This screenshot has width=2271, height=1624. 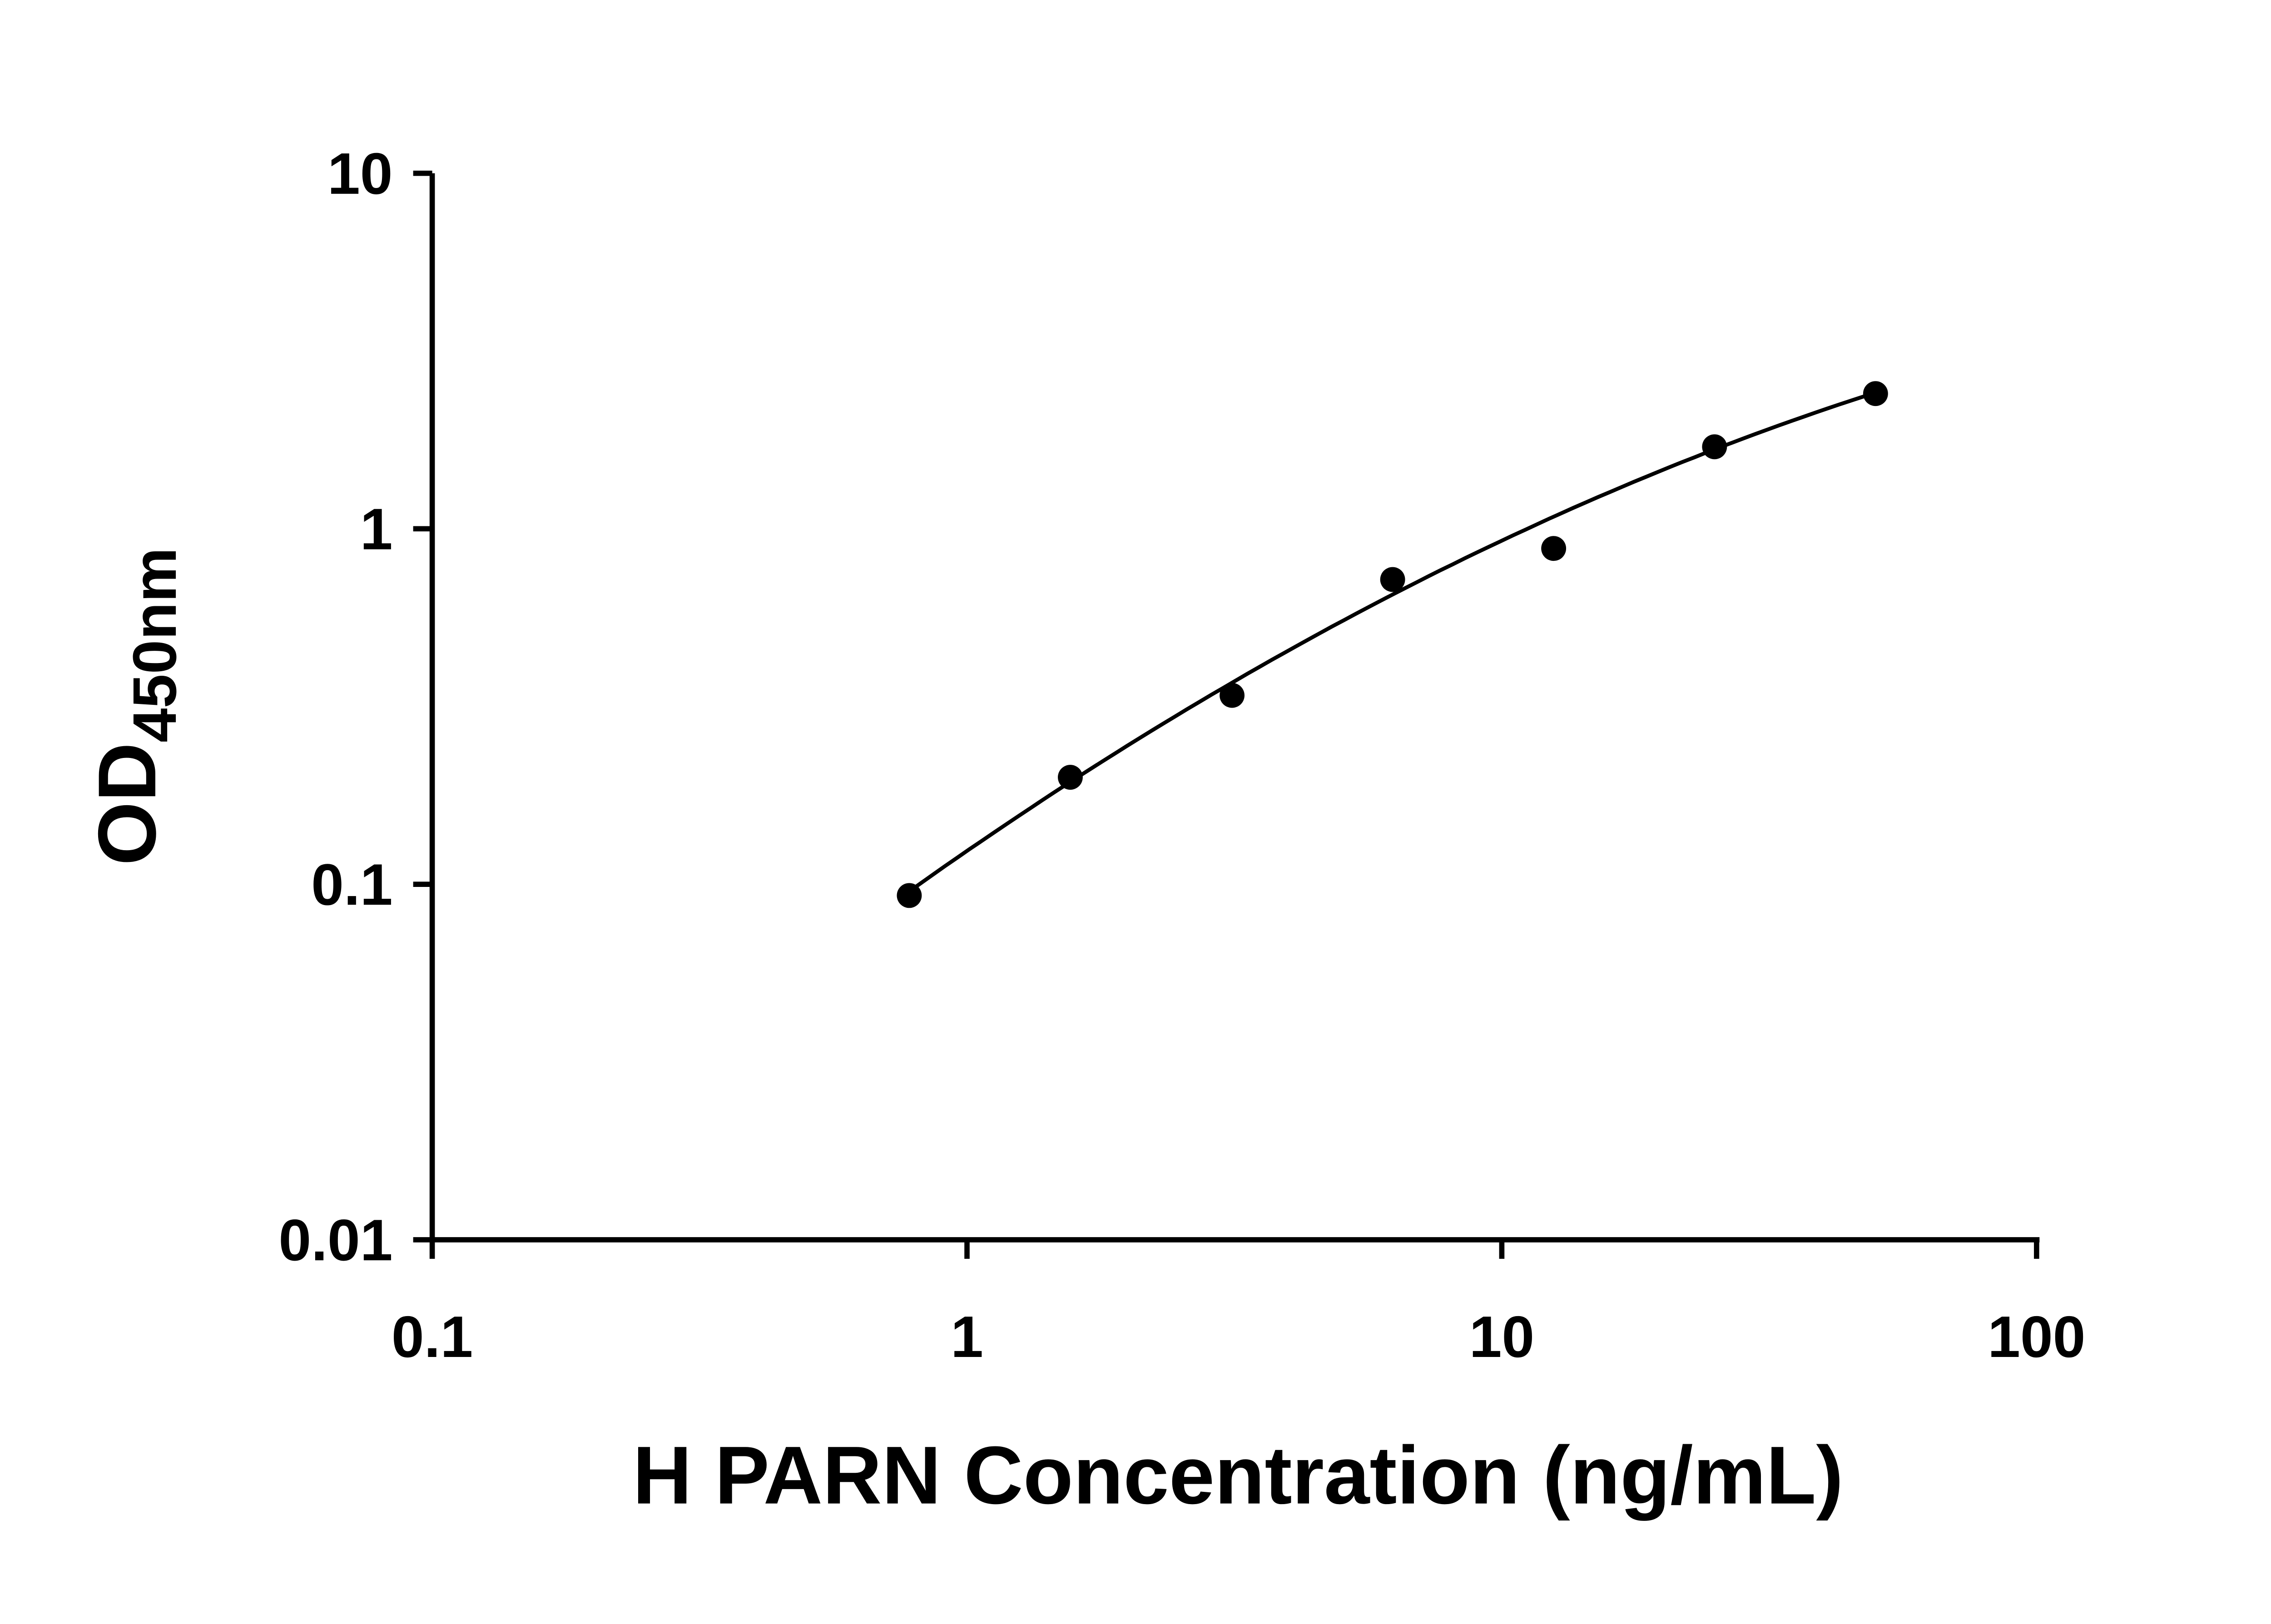 I want to click on y-axis-title-main: OD, so click(x=127, y=804).